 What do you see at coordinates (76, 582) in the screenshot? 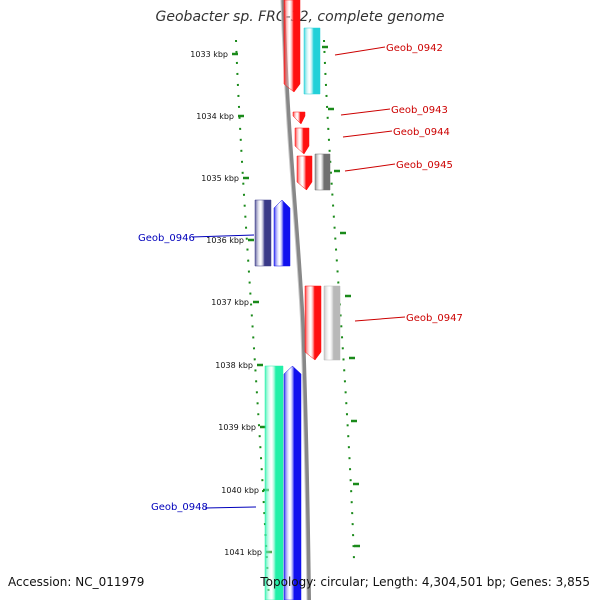
I see `accession-text: Accession: NC_011979` at bounding box center [76, 582].